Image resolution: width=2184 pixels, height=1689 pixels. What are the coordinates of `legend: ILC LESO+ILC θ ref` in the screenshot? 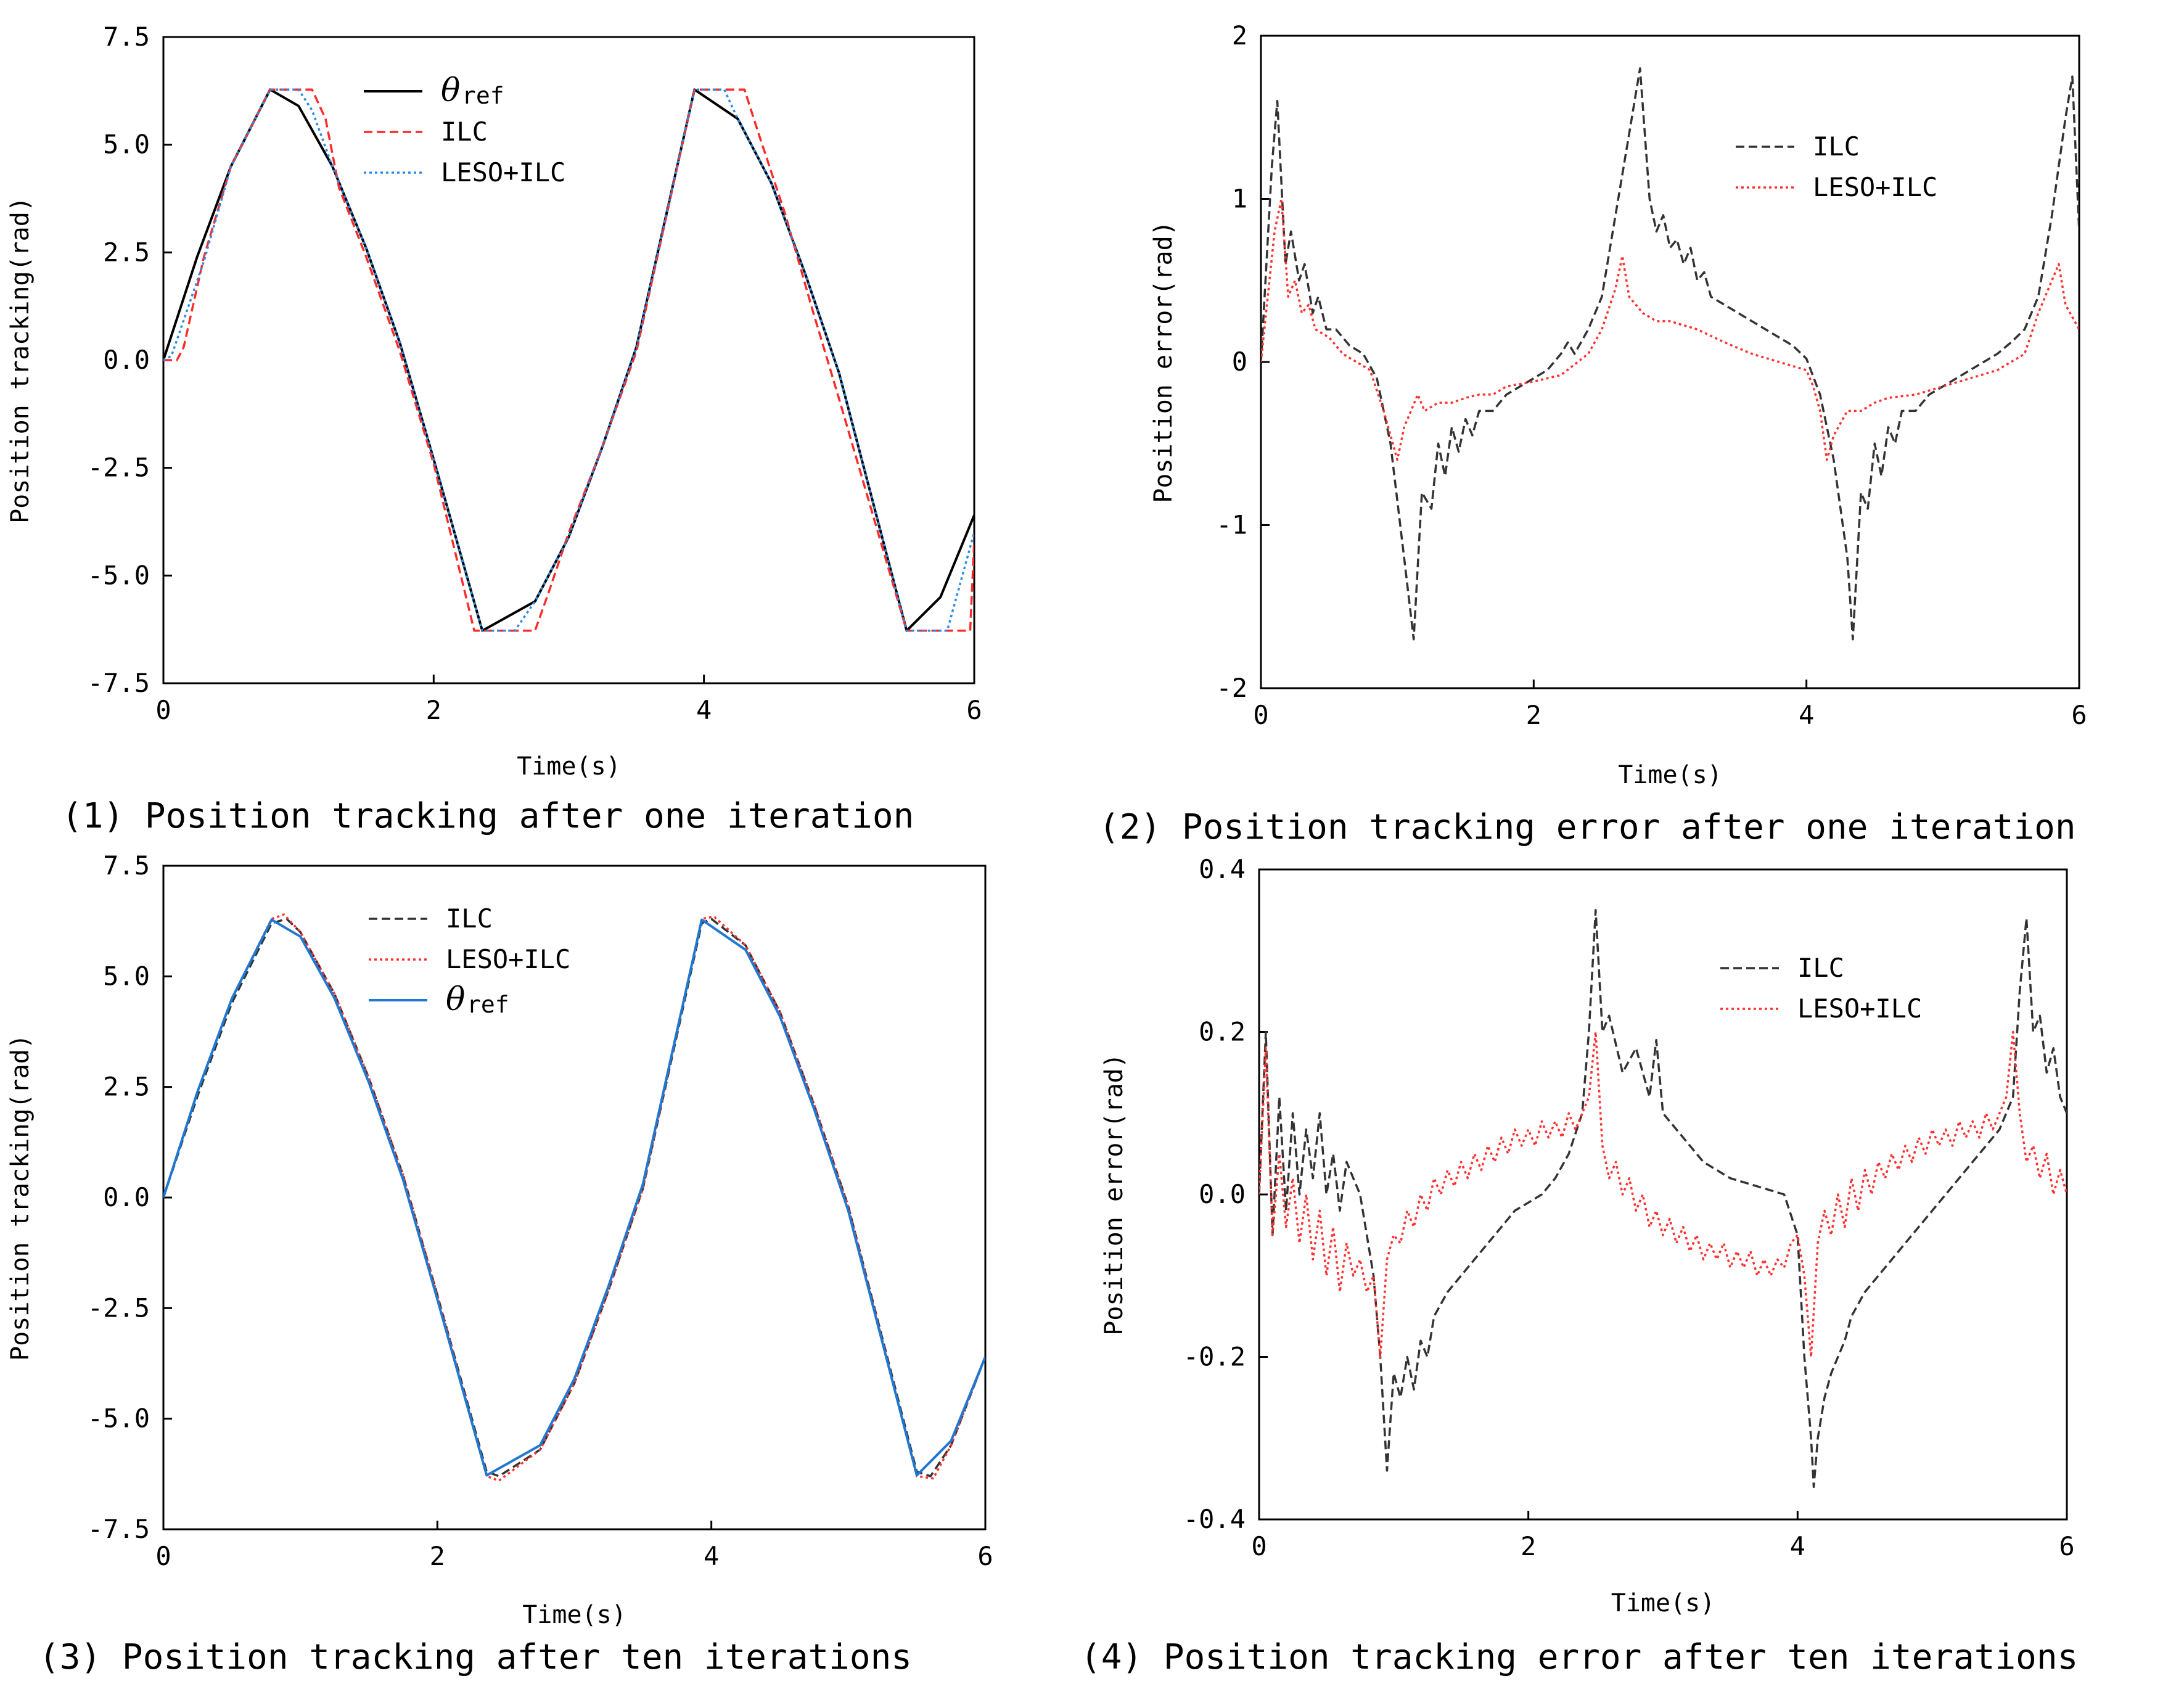 It's located at (469, 960).